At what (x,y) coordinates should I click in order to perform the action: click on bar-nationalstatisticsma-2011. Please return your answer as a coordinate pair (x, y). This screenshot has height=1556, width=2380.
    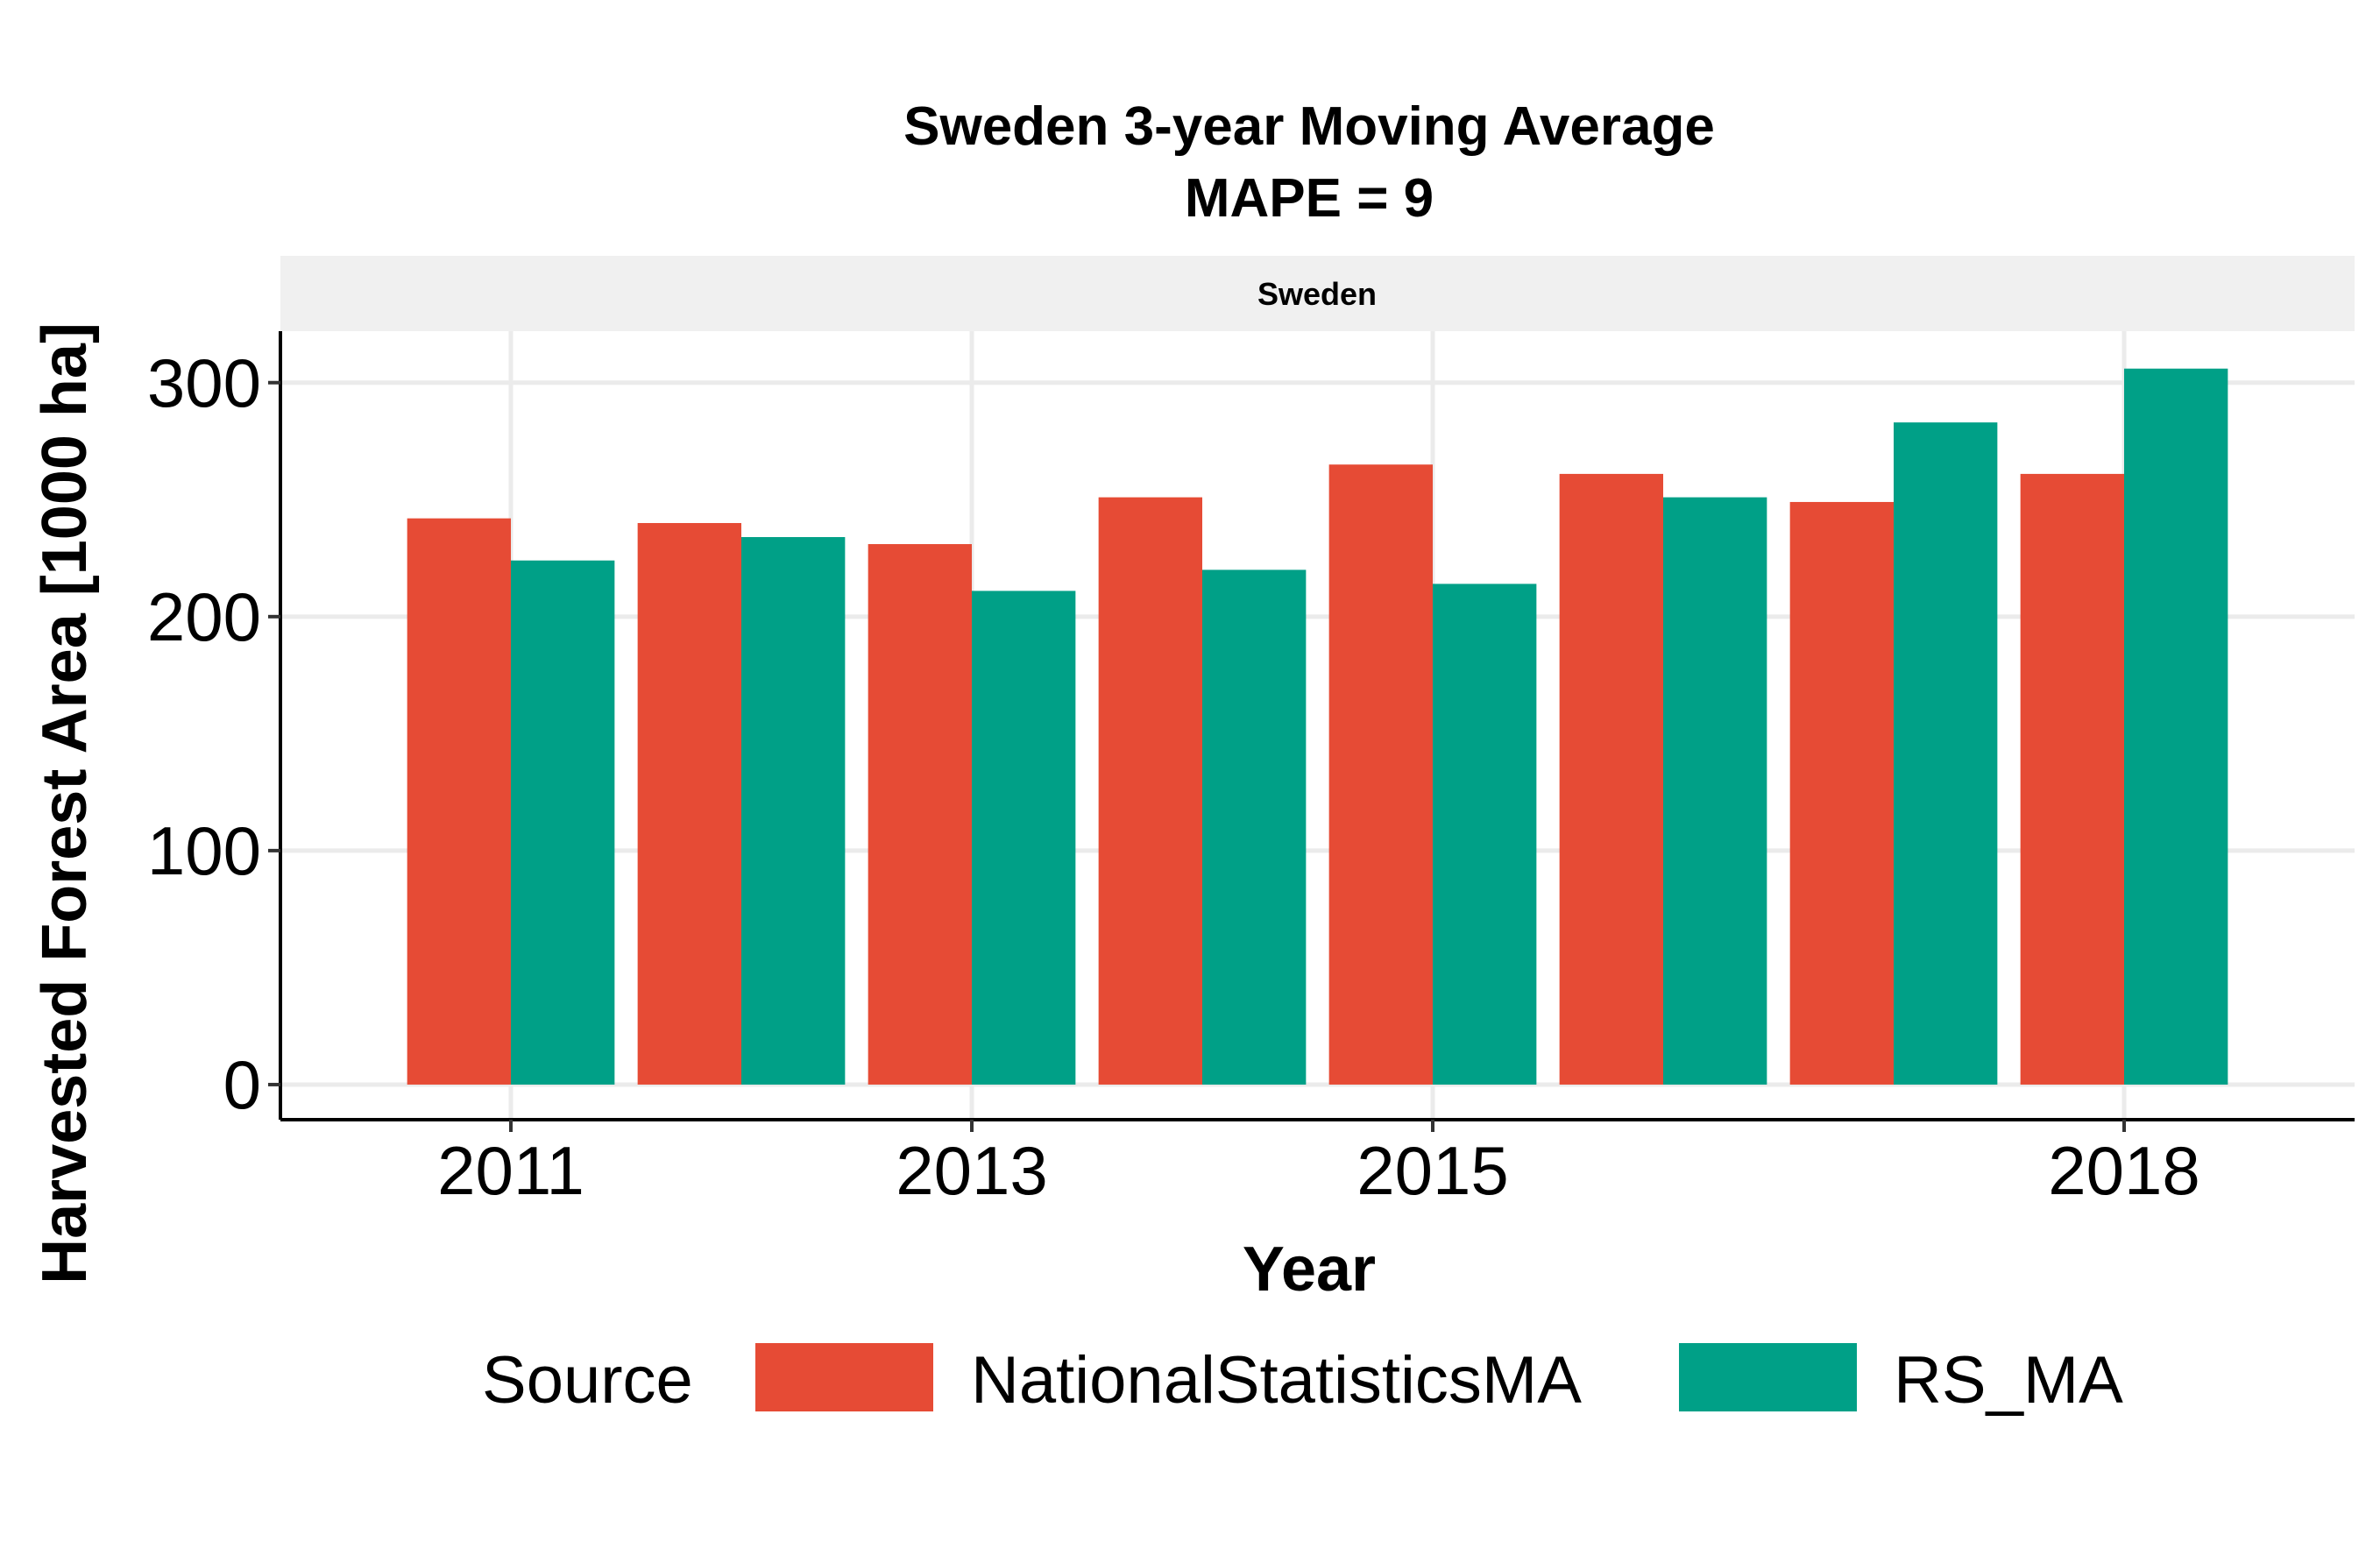
    Looking at the image, I should click on (459, 801).